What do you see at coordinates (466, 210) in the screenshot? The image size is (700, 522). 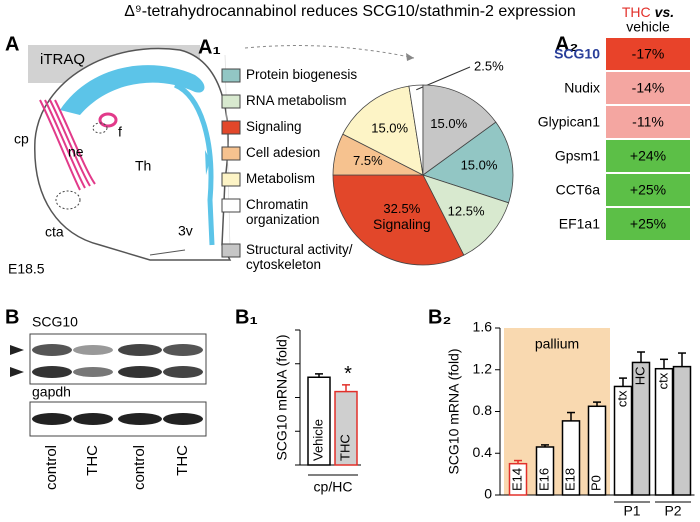 I see `slice-label: 12.5%` at bounding box center [466, 210].